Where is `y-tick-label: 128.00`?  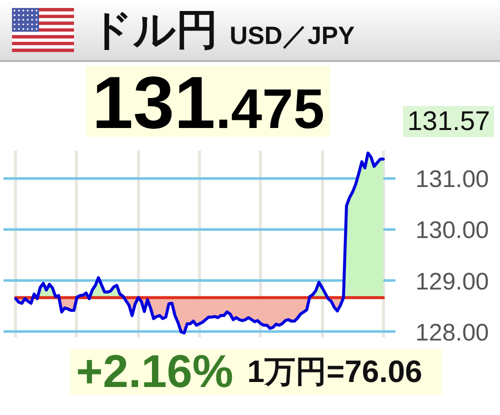
y-tick-label: 128.00 is located at coordinates (452, 332).